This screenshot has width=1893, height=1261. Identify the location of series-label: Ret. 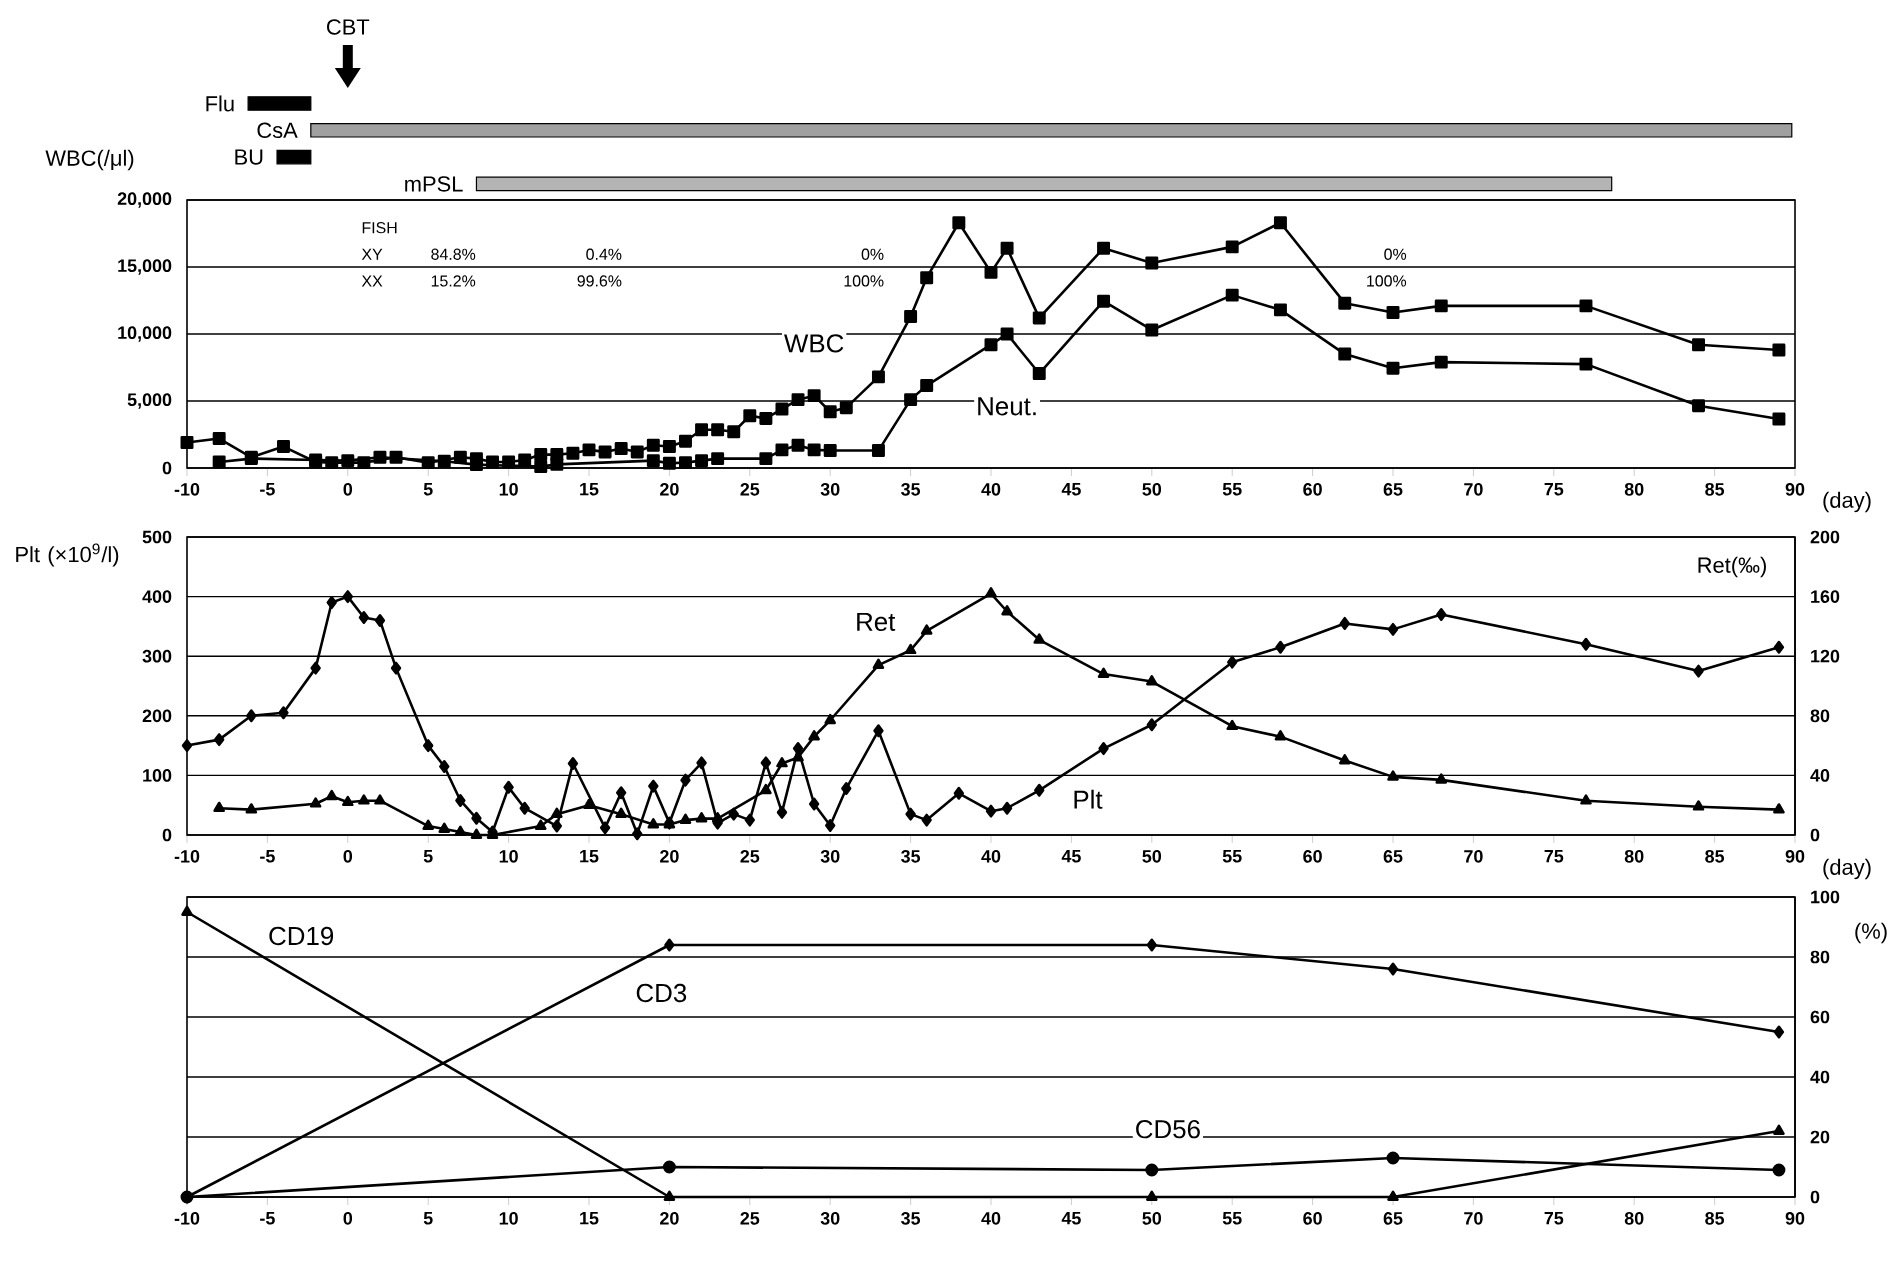
(876, 621).